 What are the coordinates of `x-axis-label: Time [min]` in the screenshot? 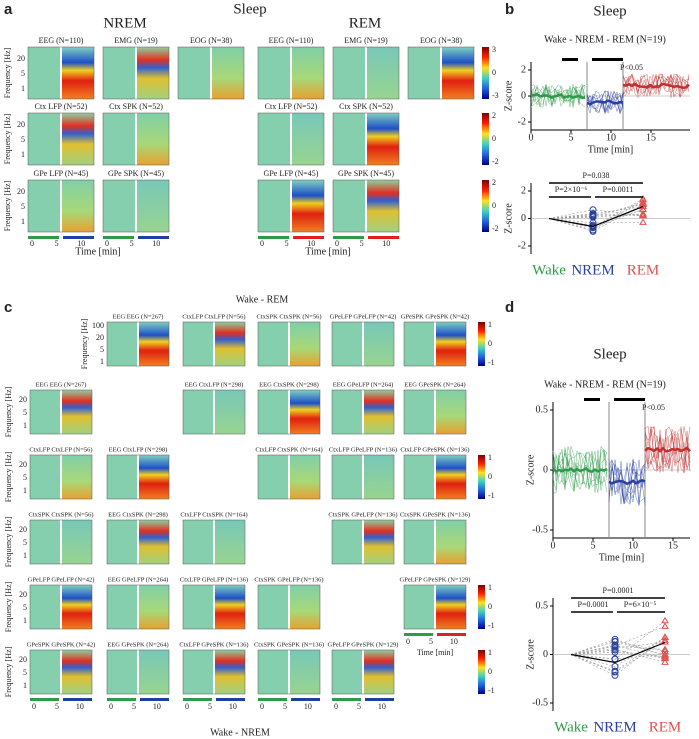 It's located at (621, 557).